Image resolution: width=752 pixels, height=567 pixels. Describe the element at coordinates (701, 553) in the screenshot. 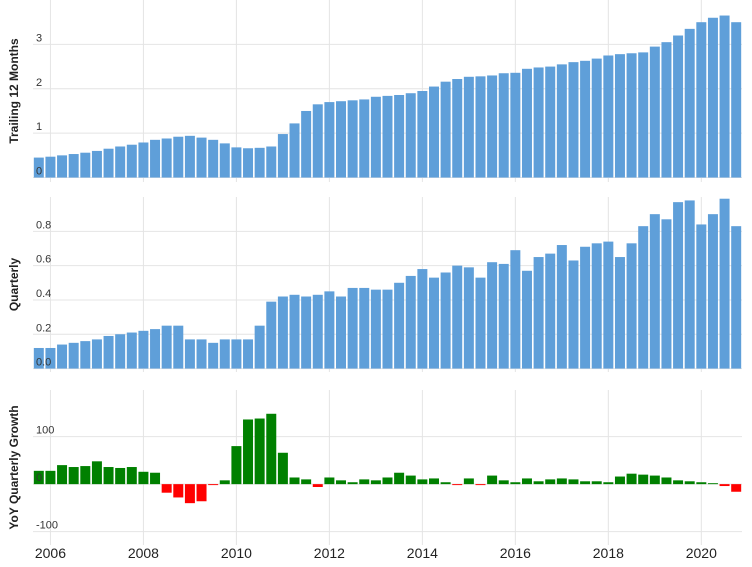

I see `x-tick-label: 2020` at that location.